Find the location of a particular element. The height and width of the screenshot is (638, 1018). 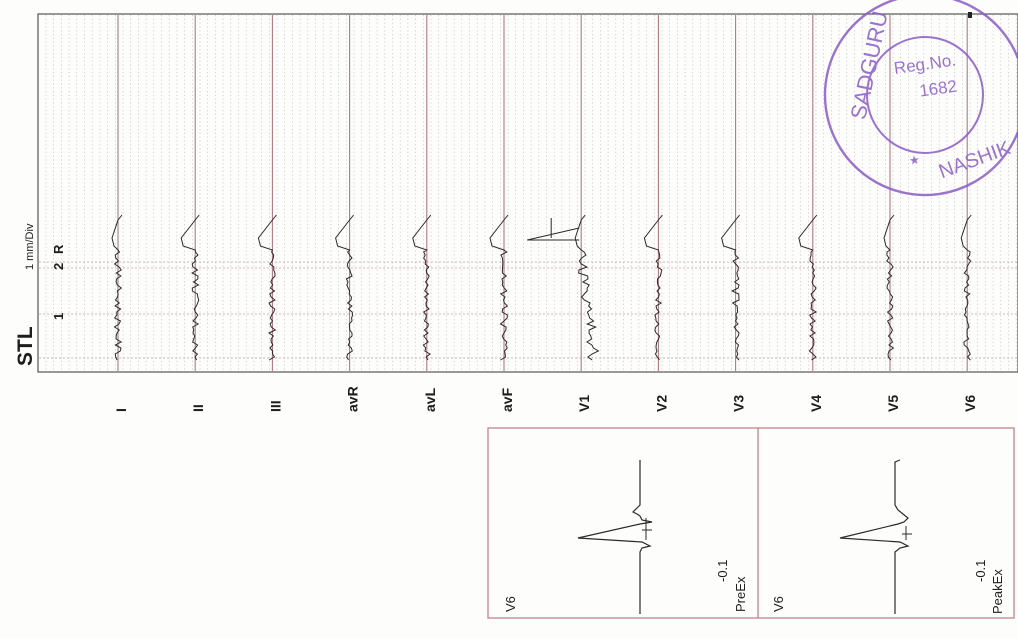

lead-trace-avf is located at coordinates (499, 287).